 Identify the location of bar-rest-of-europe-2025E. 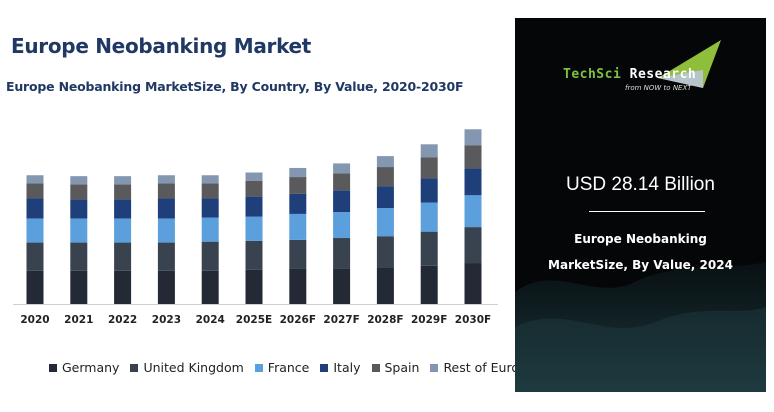
(254, 176).